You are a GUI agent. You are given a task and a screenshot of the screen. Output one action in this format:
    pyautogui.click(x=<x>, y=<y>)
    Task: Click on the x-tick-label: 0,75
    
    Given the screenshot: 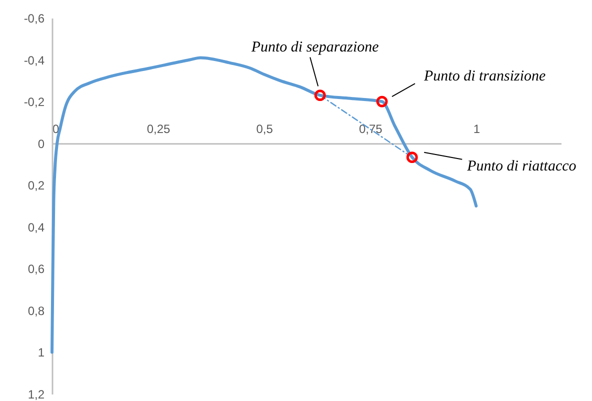 What is the action you would take?
    pyautogui.click(x=370, y=129)
    